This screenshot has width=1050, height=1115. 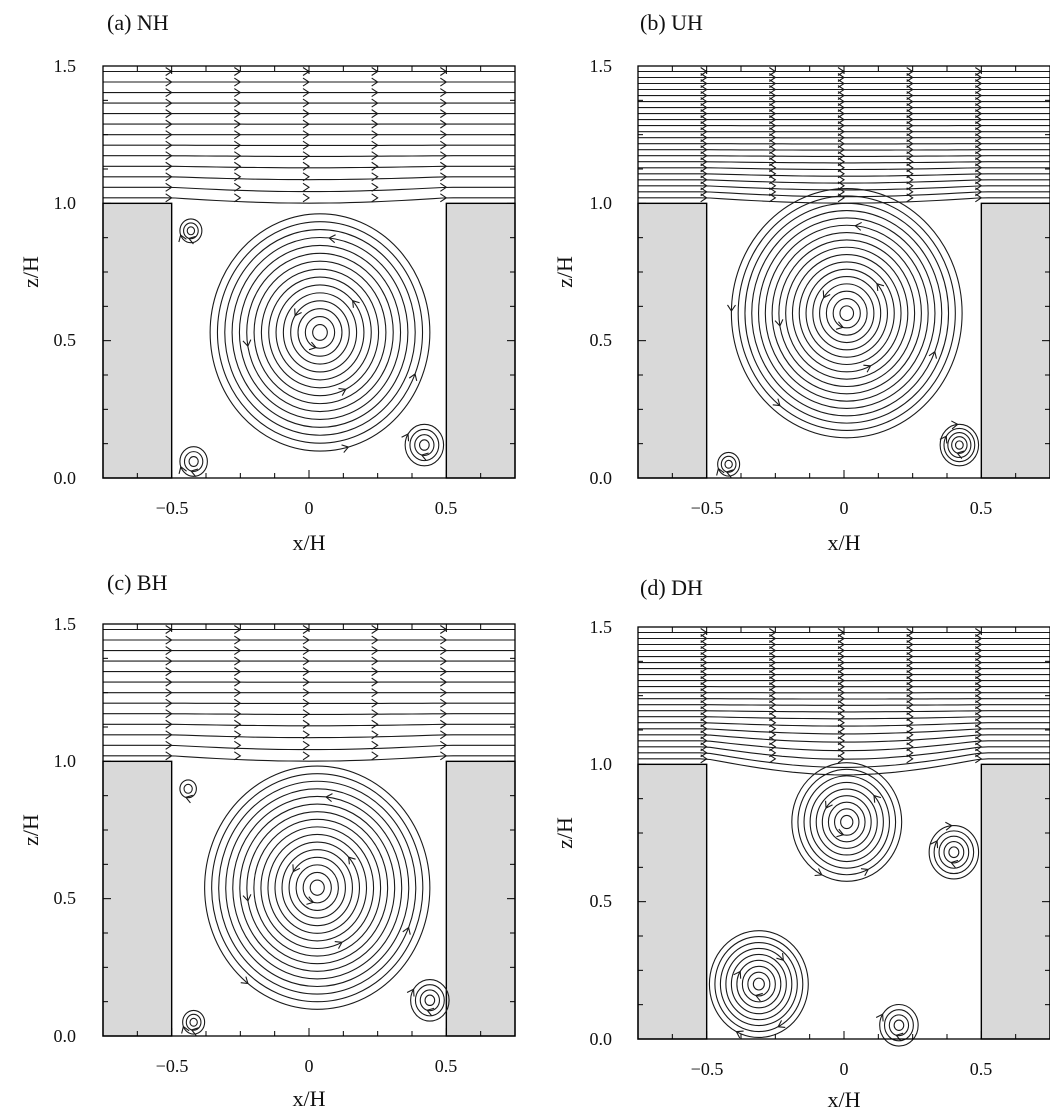 What do you see at coordinates (30, 272) in the screenshot?
I see `panel-a-ylabel: z/H` at bounding box center [30, 272].